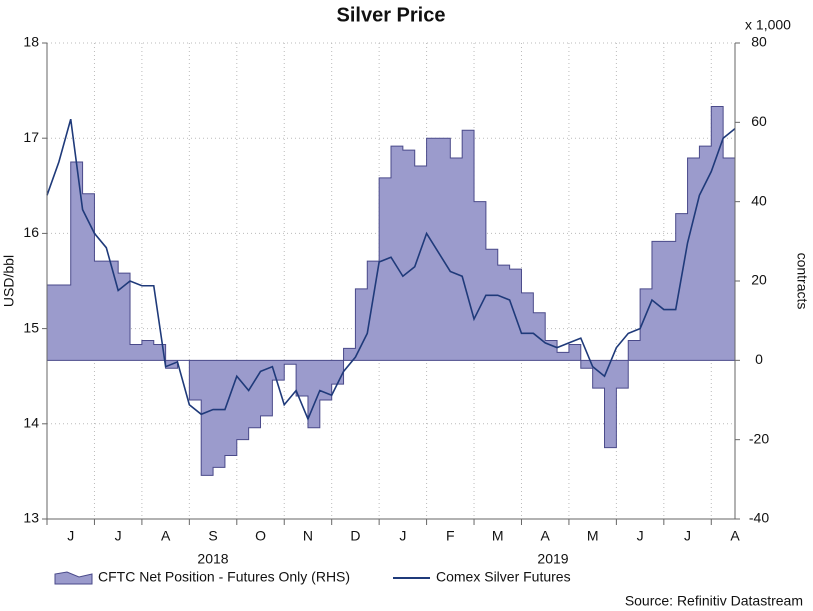  What do you see at coordinates (308, 536) in the screenshot?
I see `x-tick-label: N` at bounding box center [308, 536].